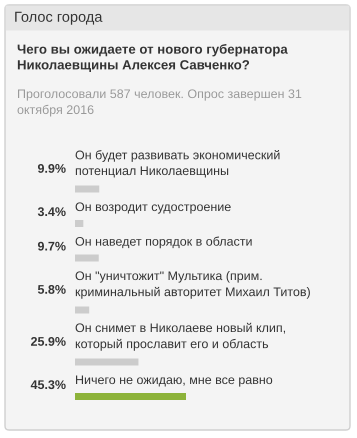 The height and width of the screenshot is (438, 357). What do you see at coordinates (153, 208) in the screenshot?
I see `y-tick-label: Он возродит судостроение` at bounding box center [153, 208].